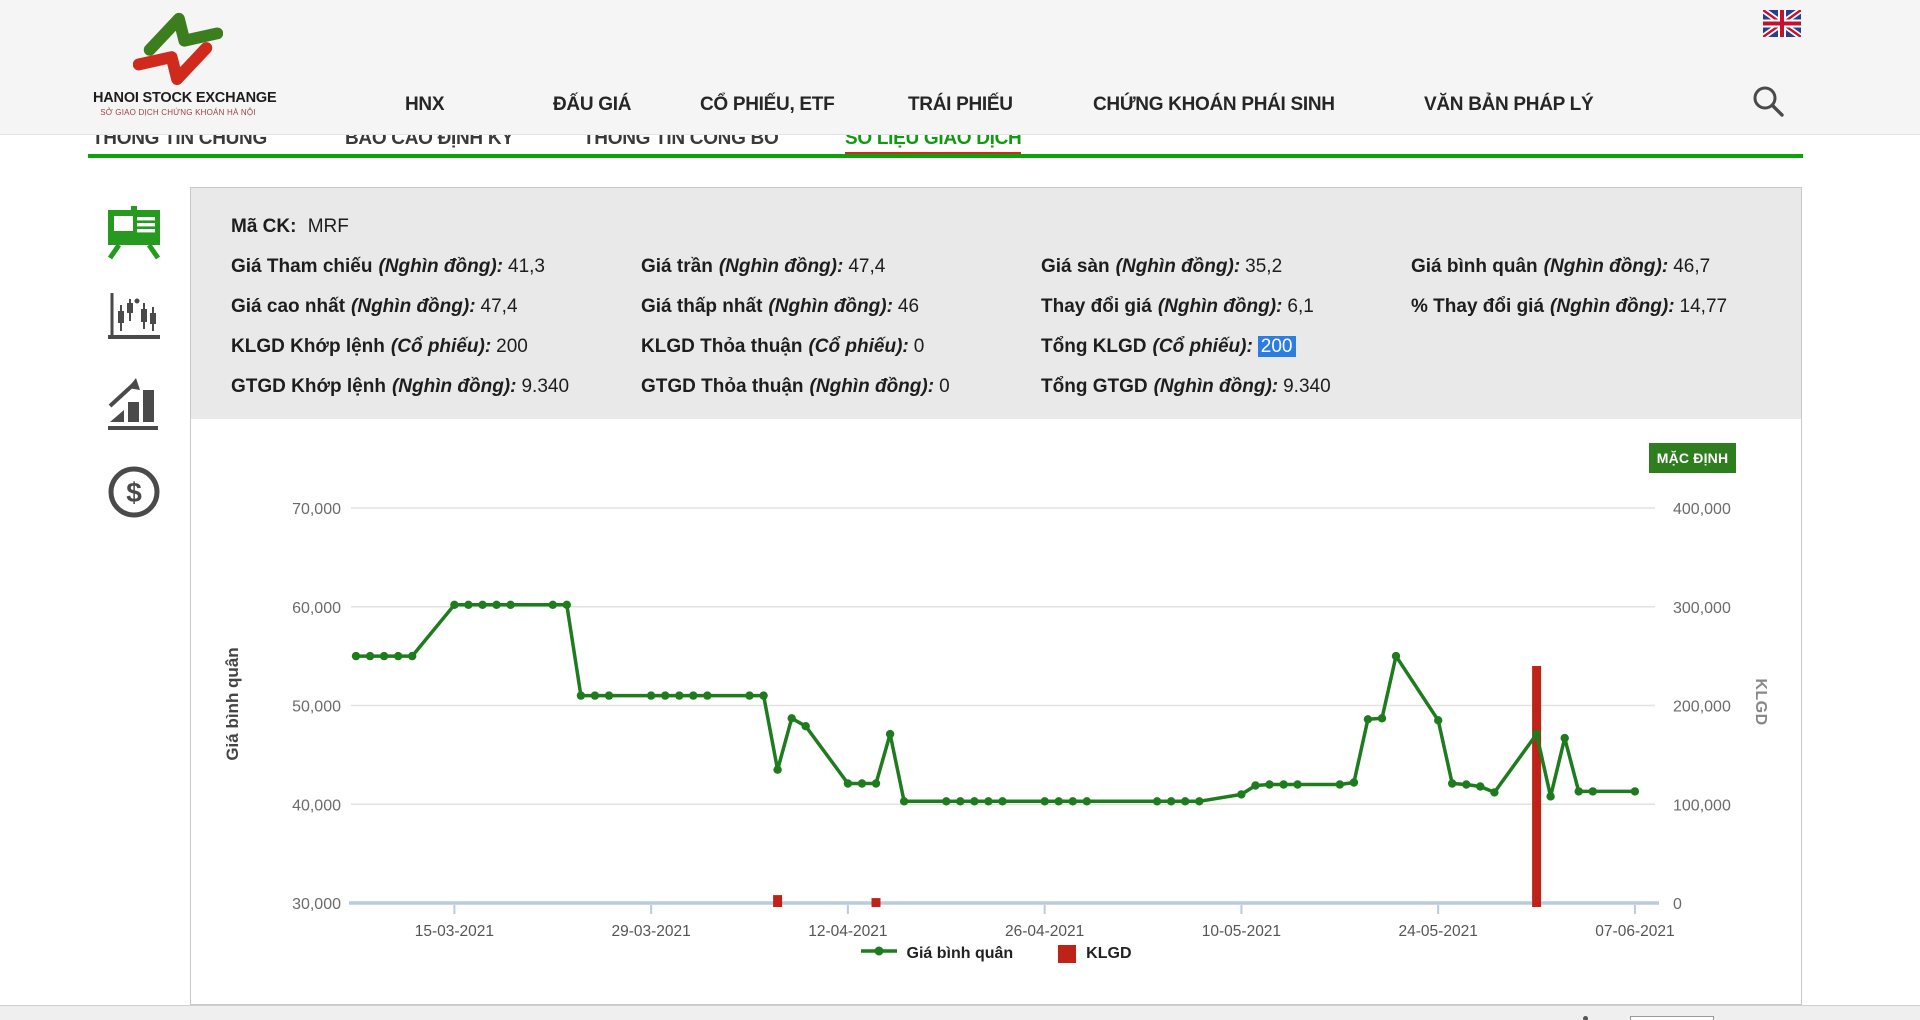 Image resolution: width=1920 pixels, height=1020 pixels. Describe the element at coordinates (767, 104) in the screenshot. I see `nav-co-phieu-etf: CỔ PHIẾU, ETF` at that location.